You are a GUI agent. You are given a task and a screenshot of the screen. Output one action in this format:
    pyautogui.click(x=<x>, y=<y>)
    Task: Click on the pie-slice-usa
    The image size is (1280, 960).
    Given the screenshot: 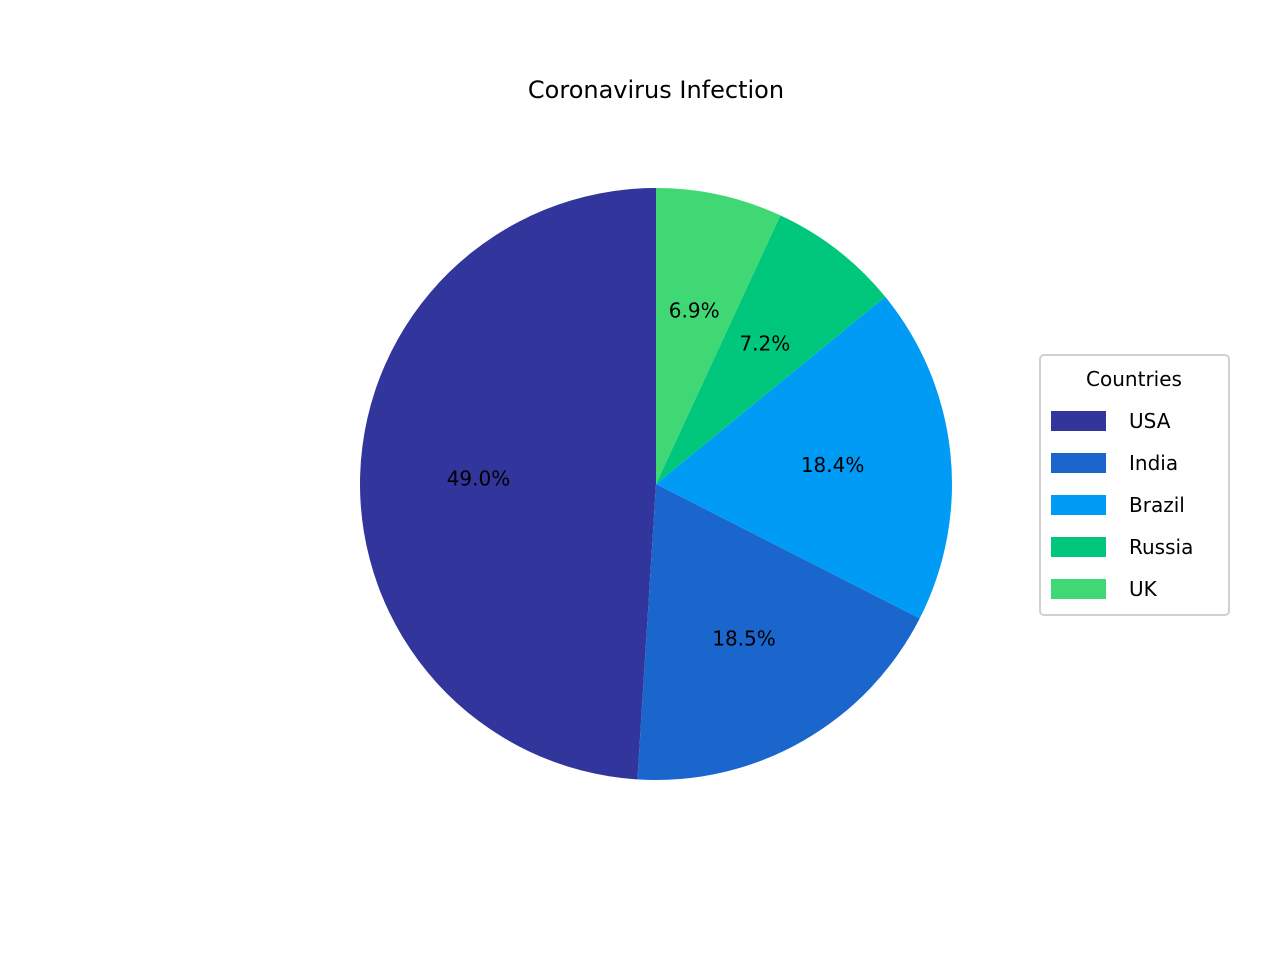 What is the action you would take?
    pyautogui.click(x=508, y=484)
    